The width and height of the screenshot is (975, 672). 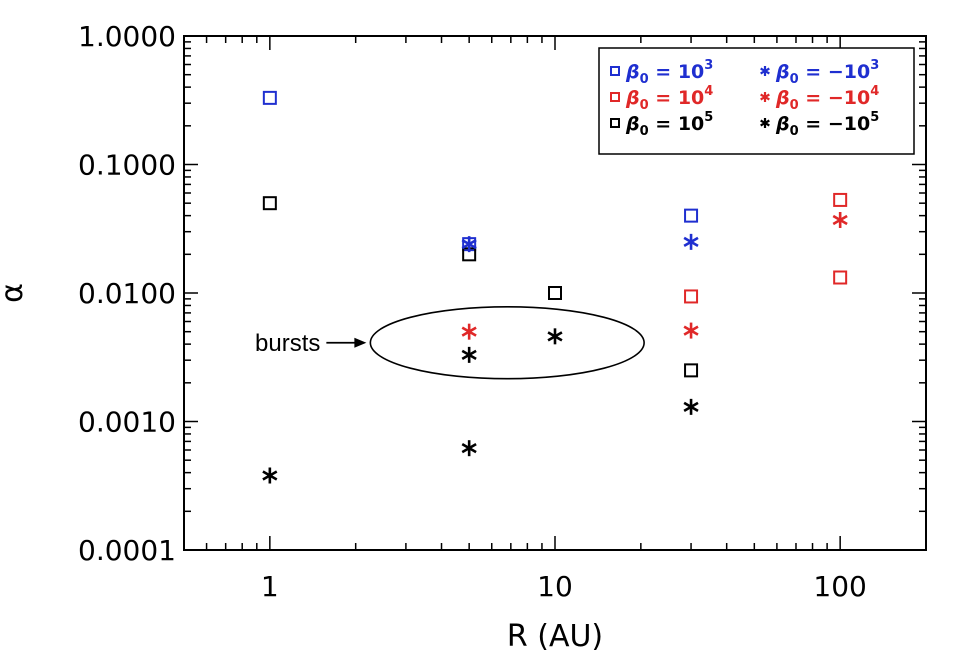 I want to click on legend-entry: β0 = −103, so click(x=827, y=72).